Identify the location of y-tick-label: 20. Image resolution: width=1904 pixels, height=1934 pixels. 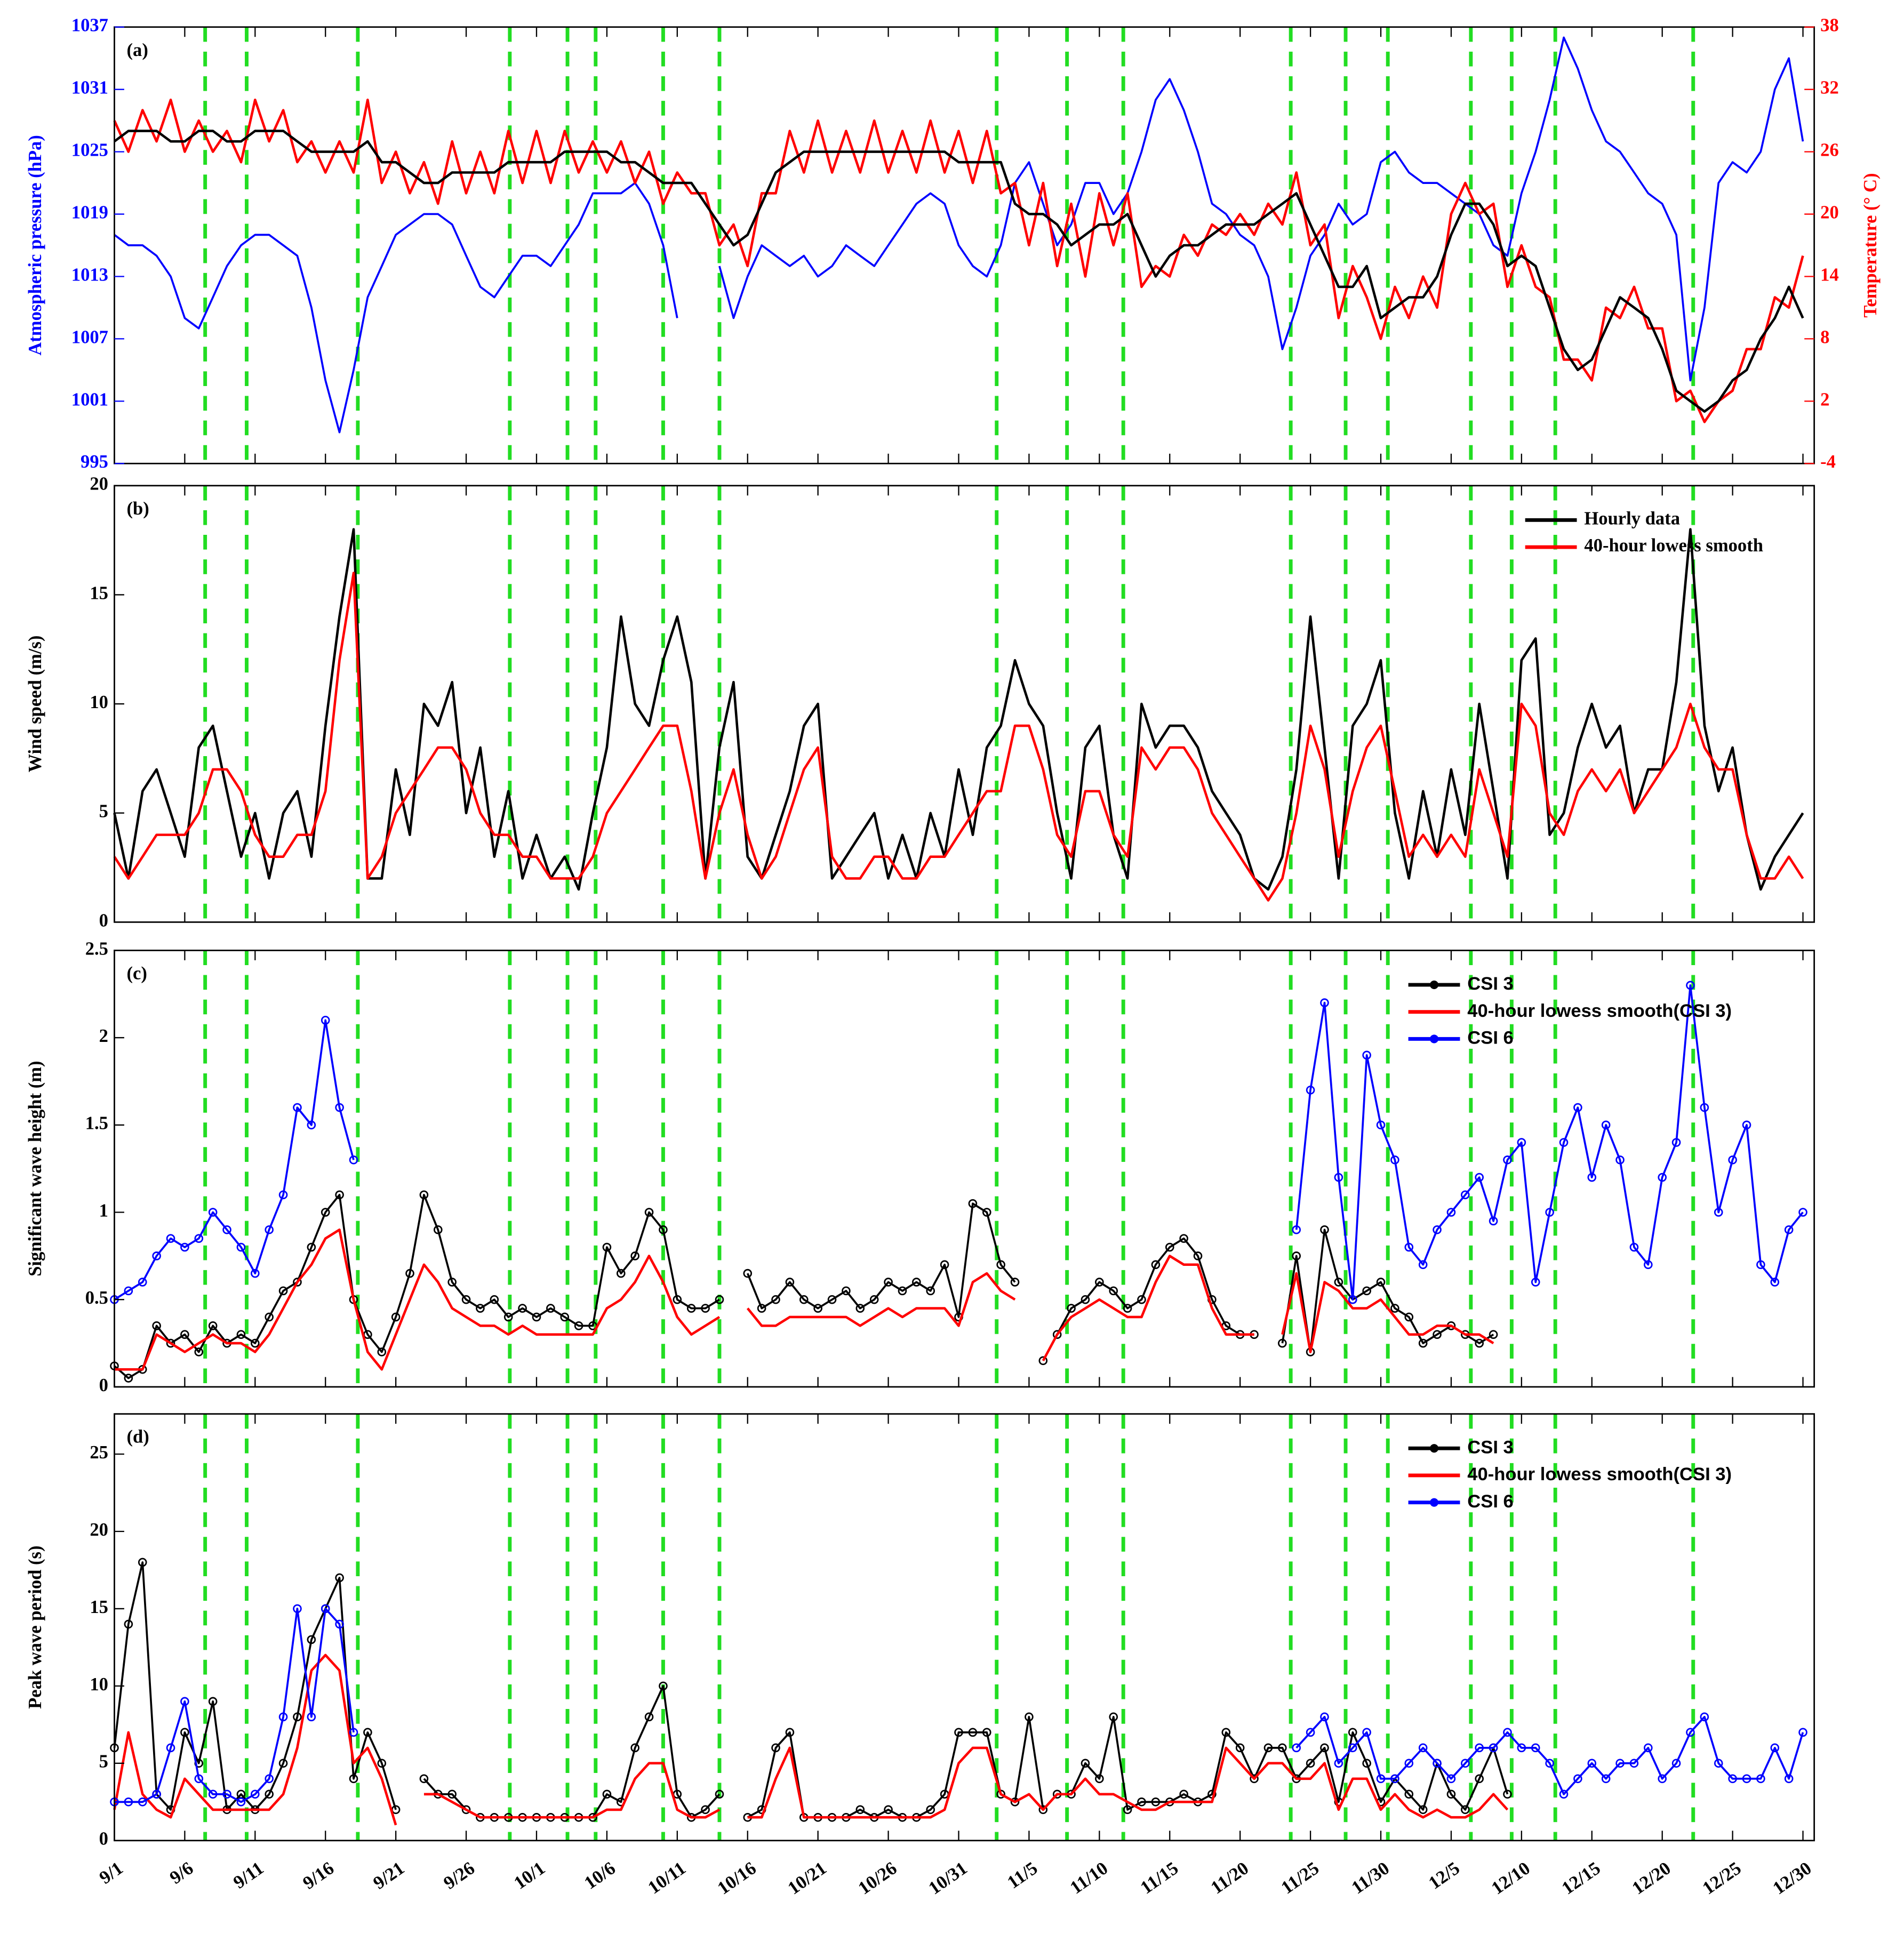
(99, 1530).